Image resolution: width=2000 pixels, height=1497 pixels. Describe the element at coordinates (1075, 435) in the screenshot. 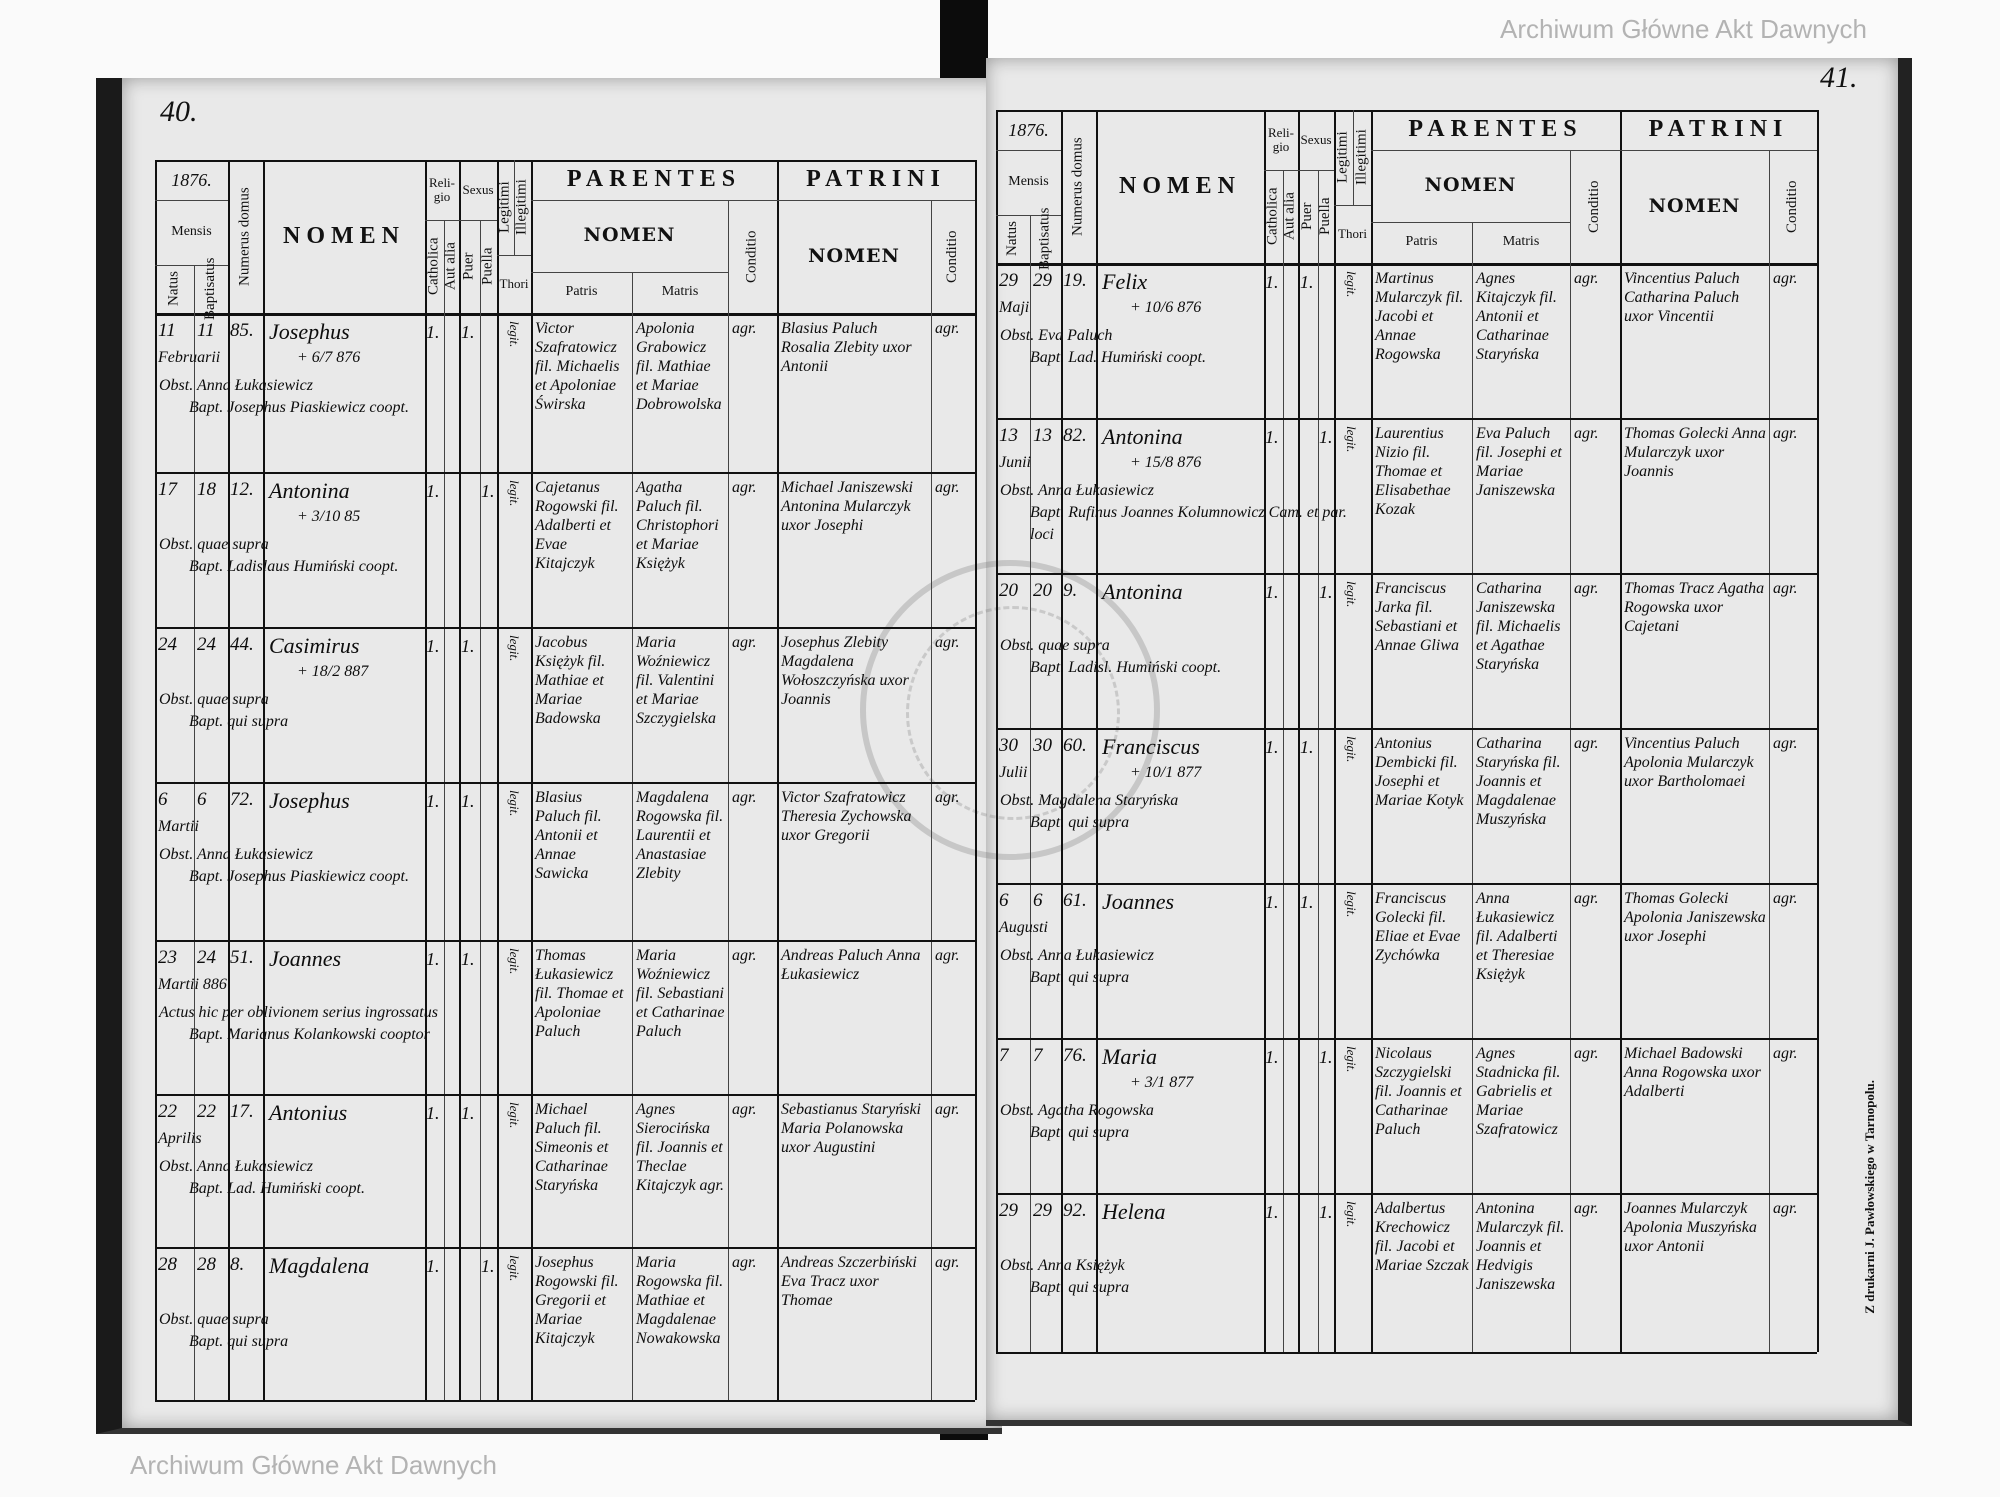

I see `house-number: 82.` at that location.